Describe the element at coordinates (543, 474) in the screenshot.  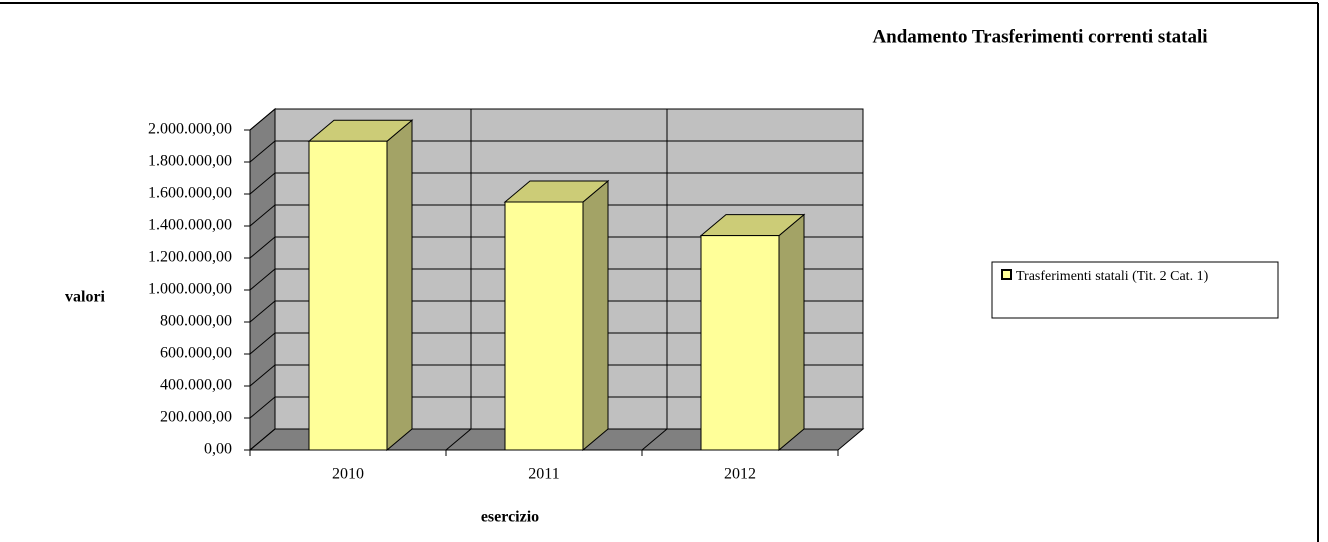
I see `x-tick-label: 2011` at that location.